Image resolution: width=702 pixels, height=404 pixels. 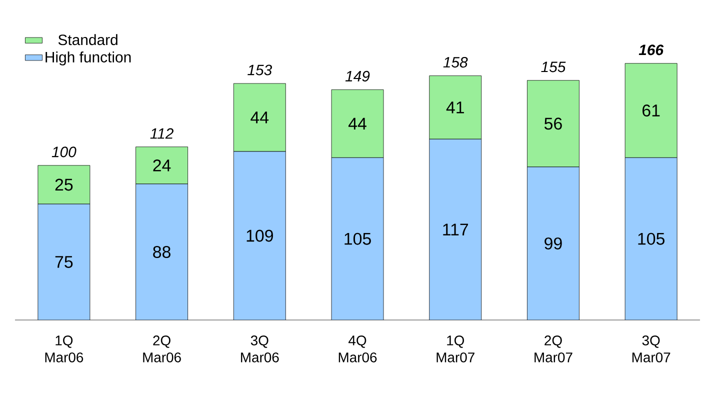 What do you see at coordinates (260, 70) in the screenshot?
I see `total-label: 153` at bounding box center [260, 70].